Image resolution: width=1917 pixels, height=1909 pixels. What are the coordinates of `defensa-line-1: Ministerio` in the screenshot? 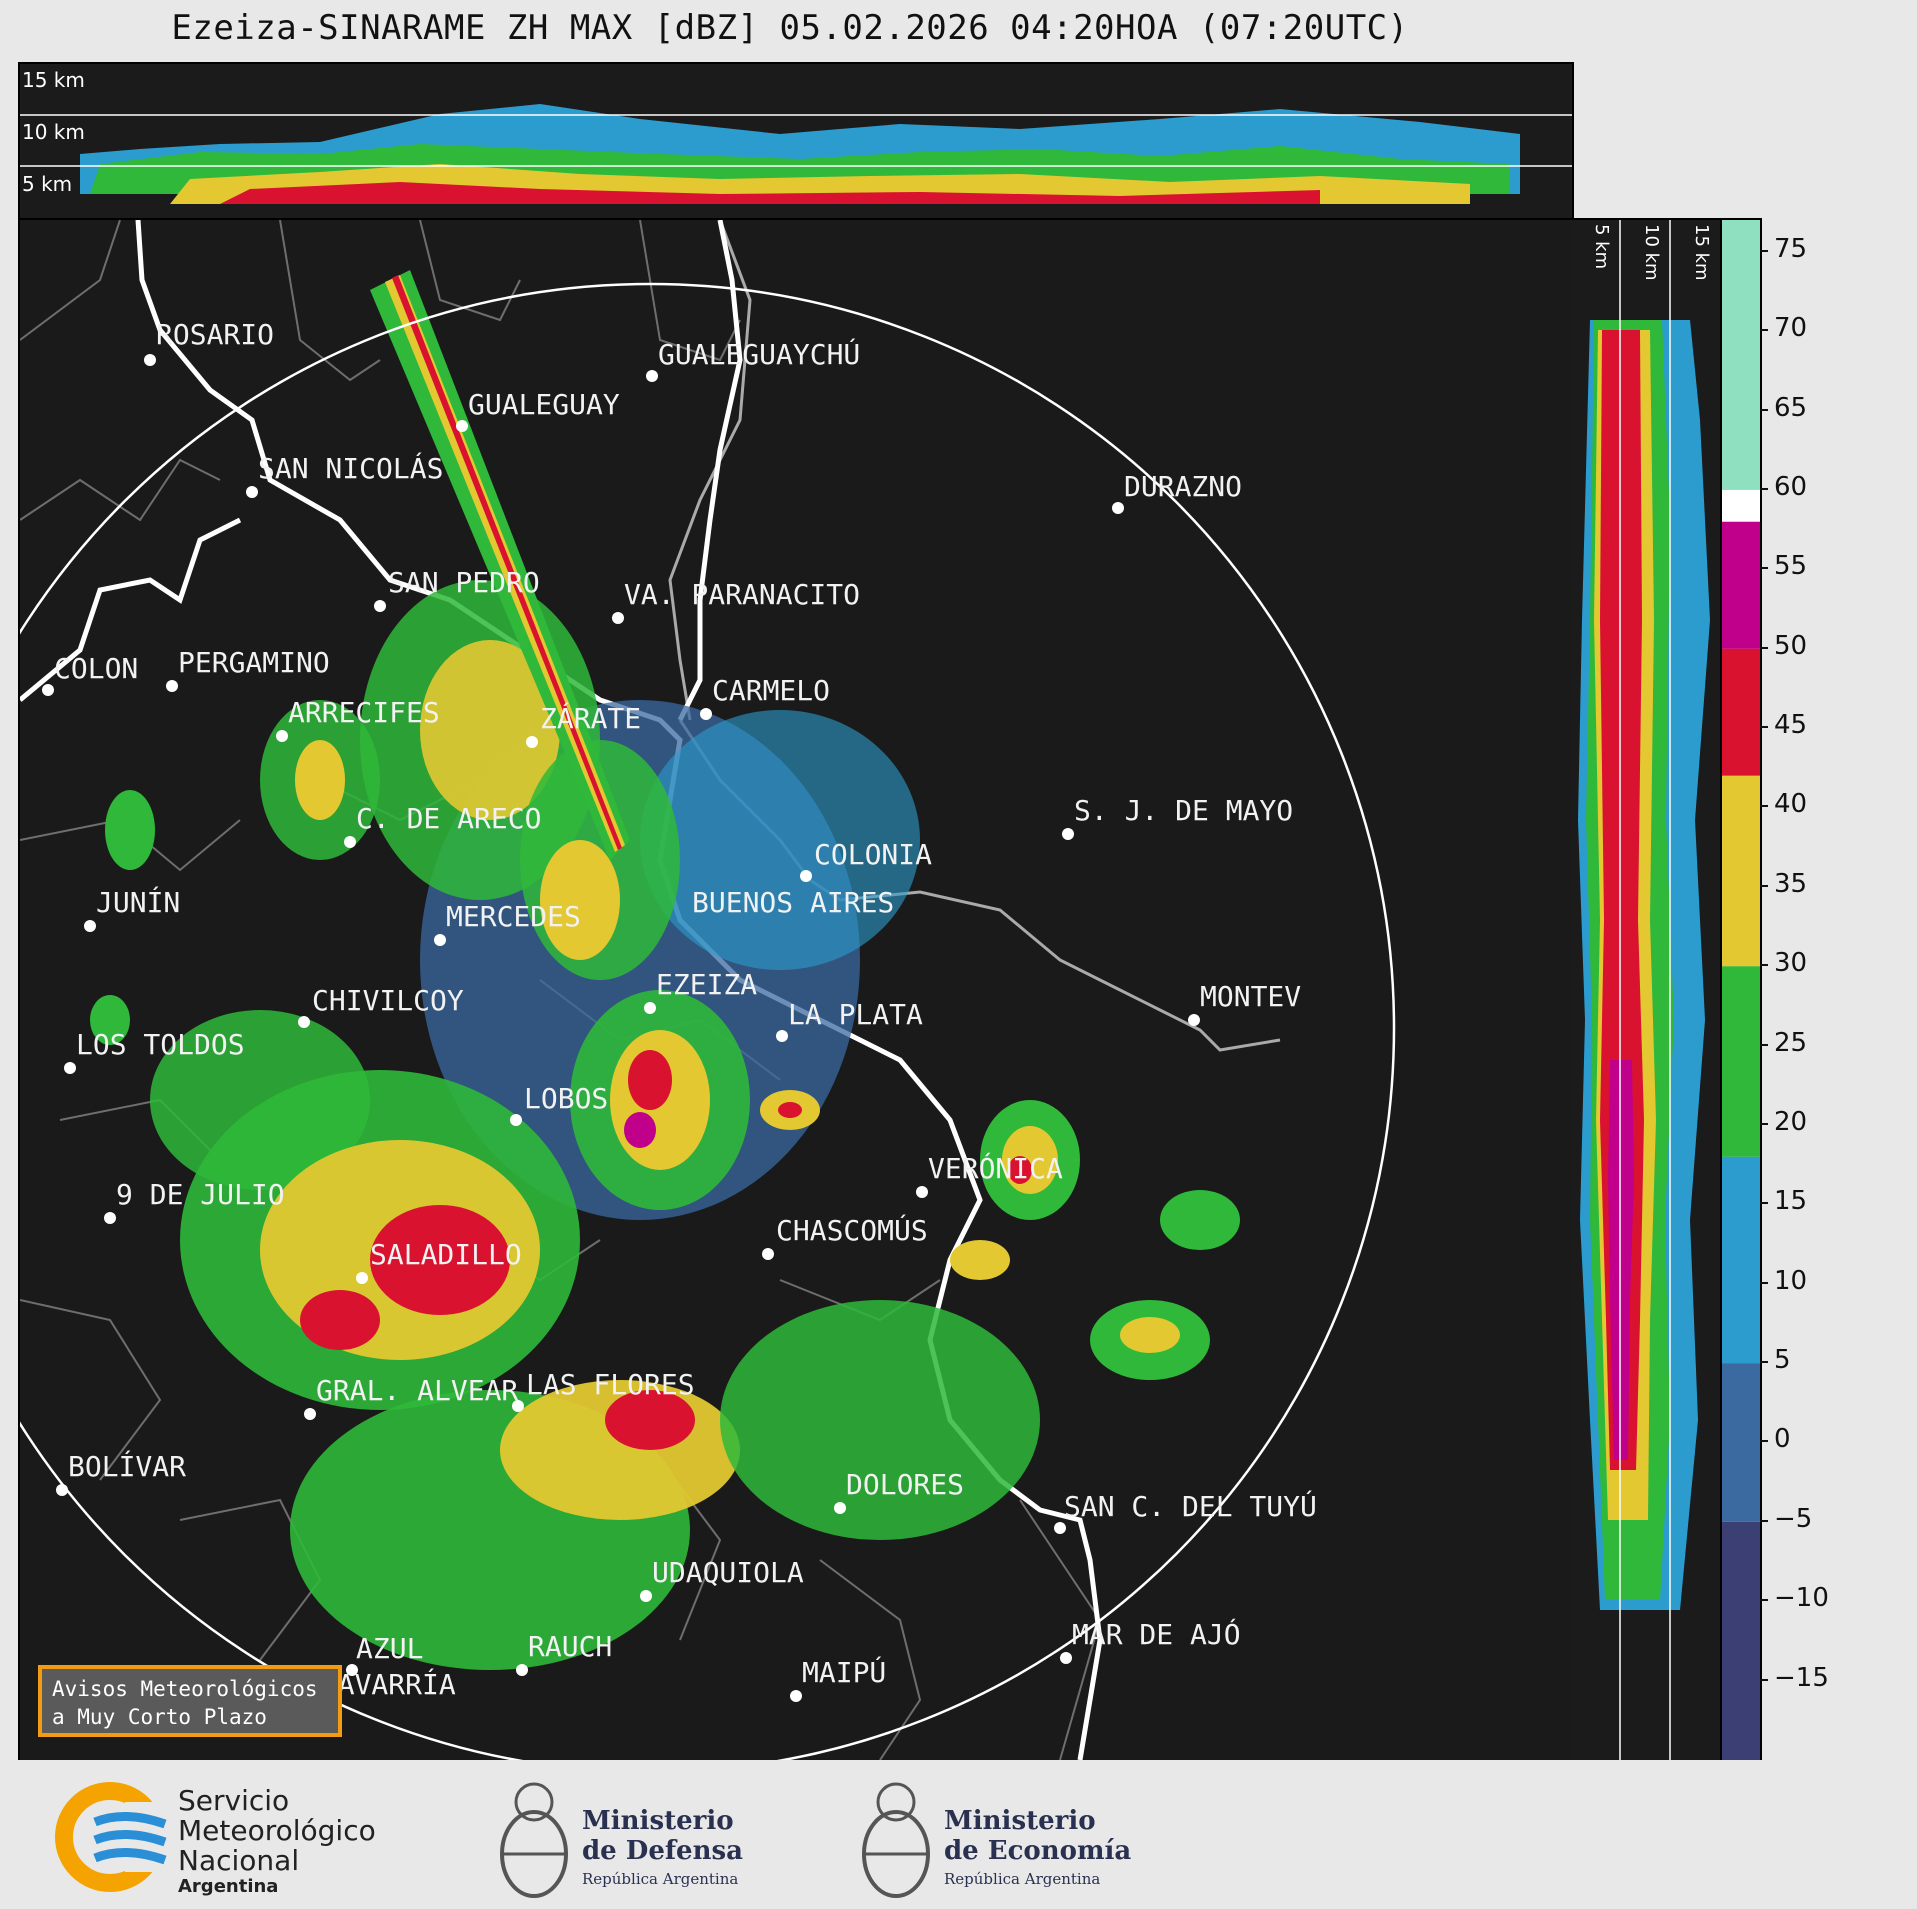 It's located at (658, 1821).